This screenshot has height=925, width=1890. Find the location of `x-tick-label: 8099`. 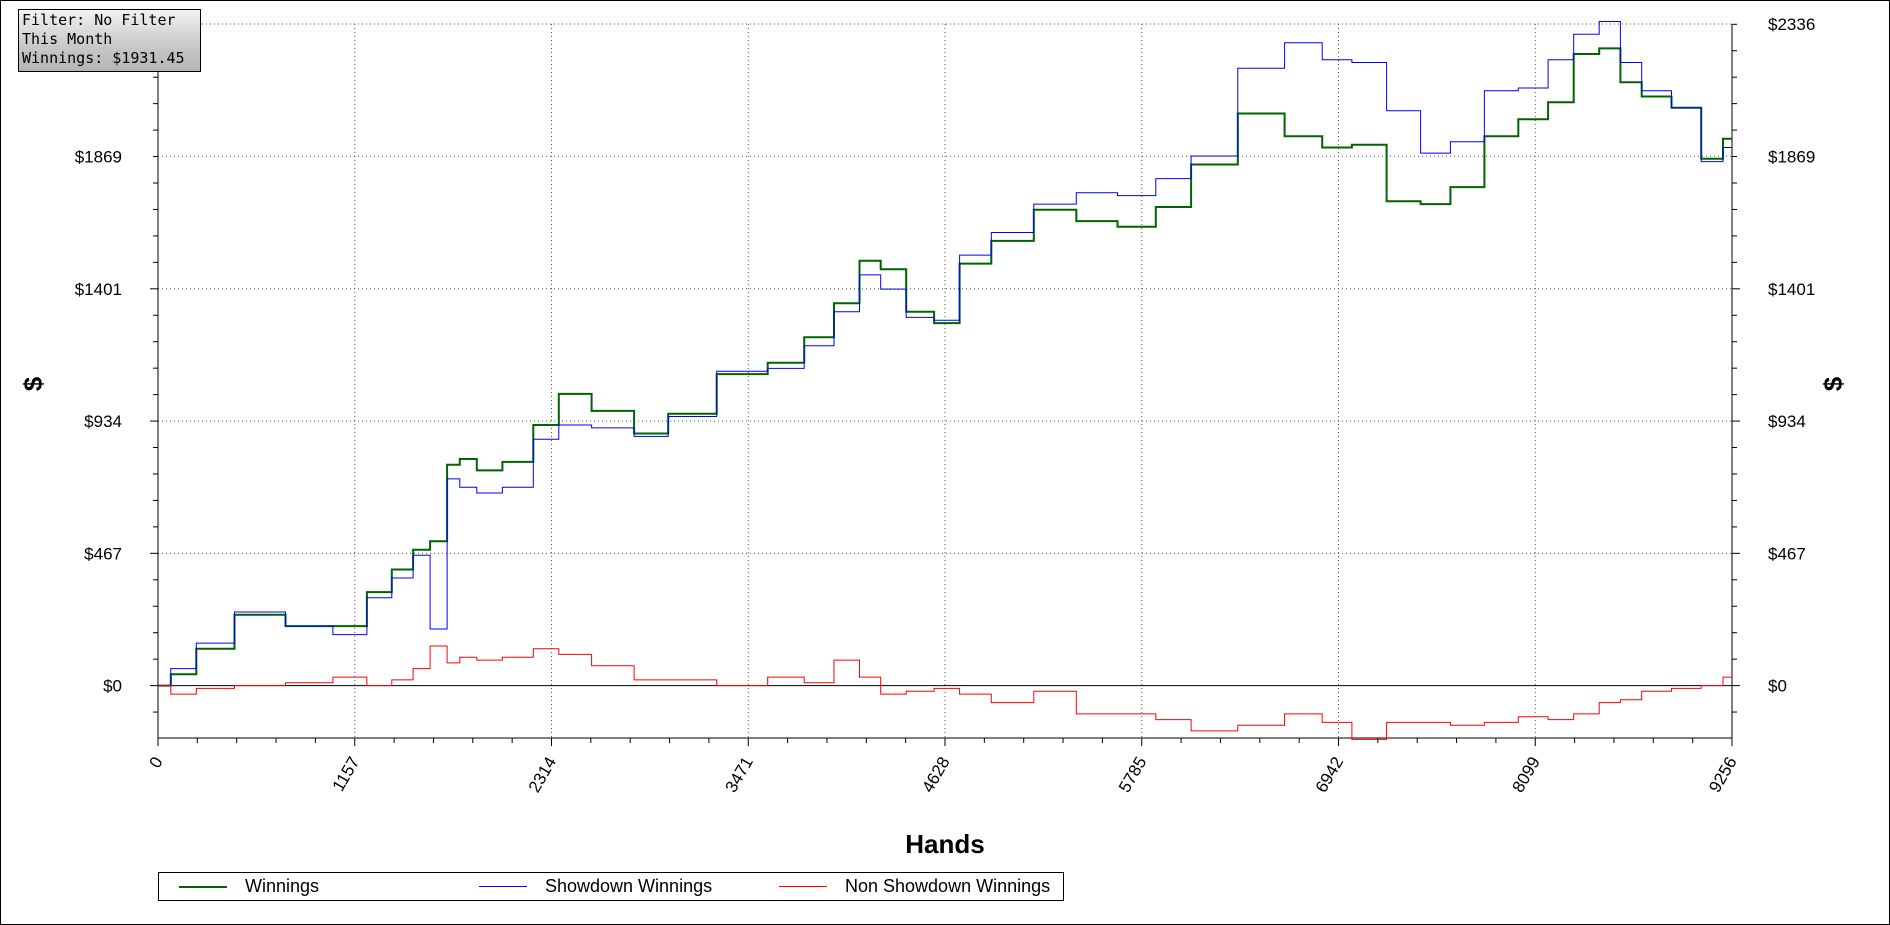

x-tick-label: 8099 is located at coordinates (1526, 775).